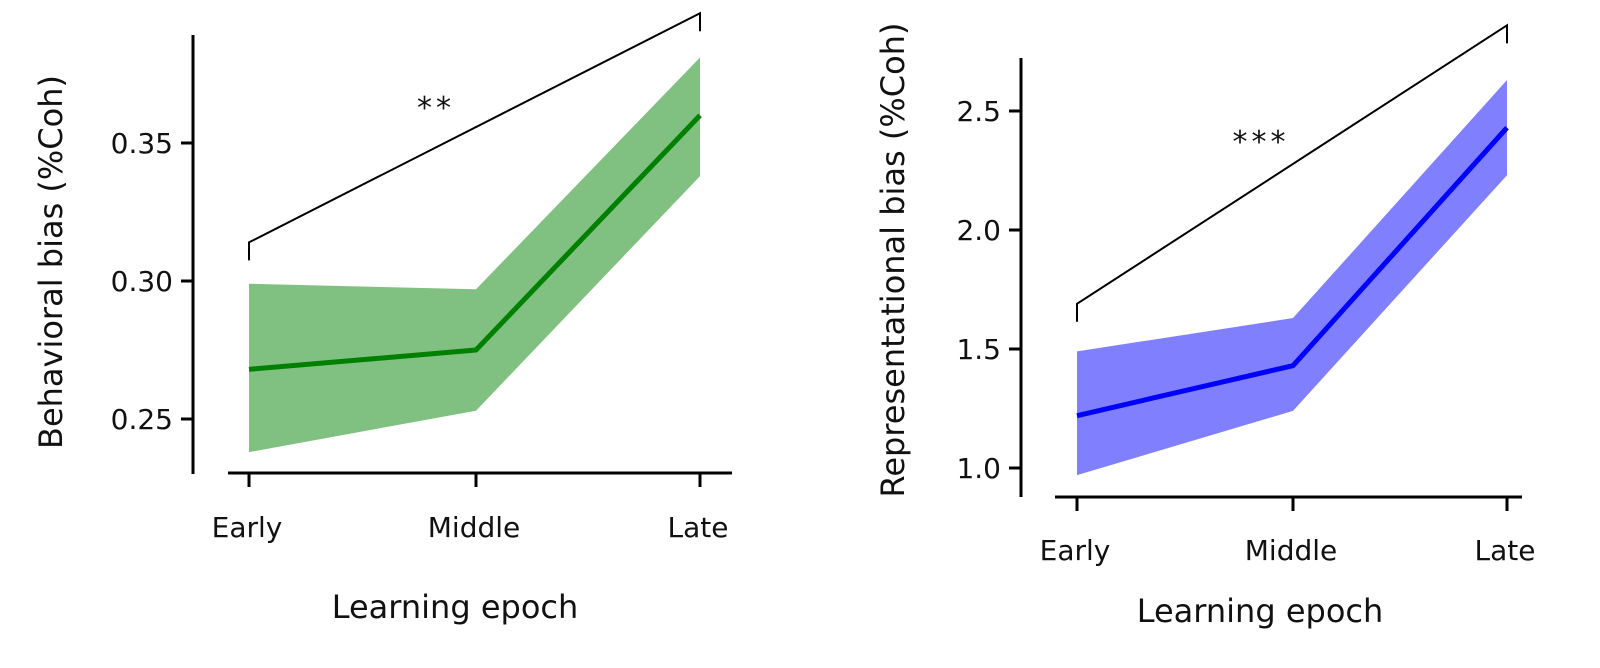  Describe the element at coordinates (978, 230) in the screenshot. I see `y-tick-label: 2.0` at that location.